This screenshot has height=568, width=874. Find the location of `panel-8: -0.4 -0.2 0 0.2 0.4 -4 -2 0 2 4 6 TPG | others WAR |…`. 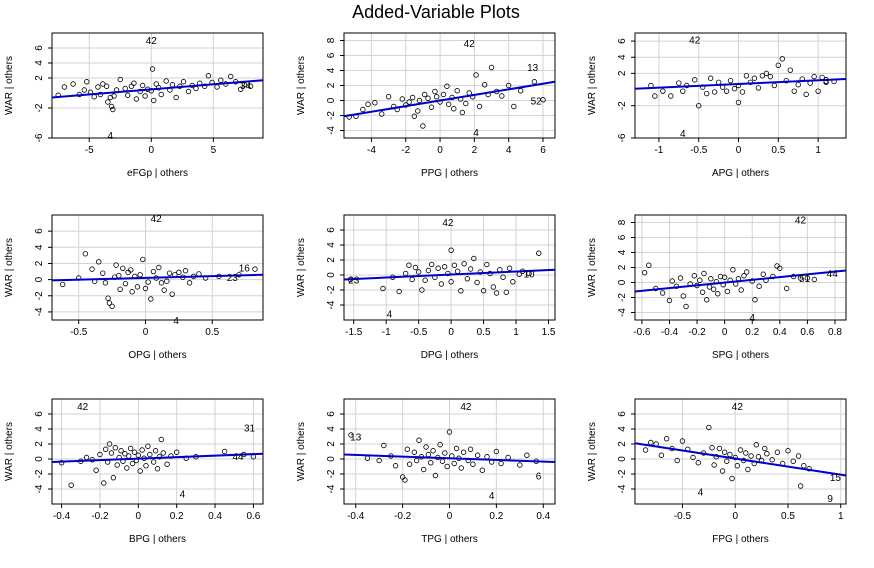

panel-8: -0.4 -0.2 0 0.2 0.4 -4 -2 0 2 4 6 TPG | others WAR |… is located at coordinates (426, 471).